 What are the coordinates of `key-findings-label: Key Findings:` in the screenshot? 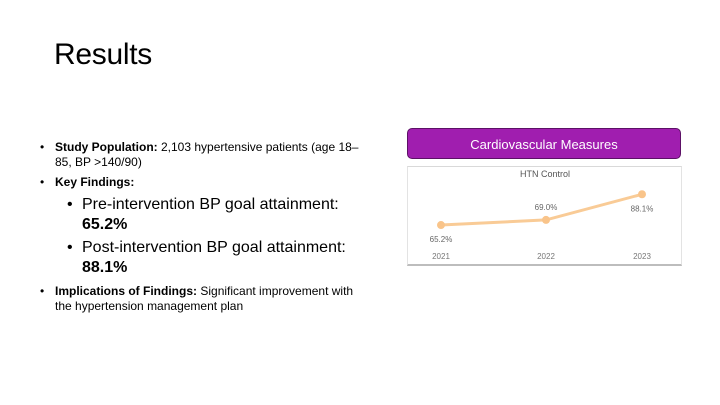 It's located at (95, 182).